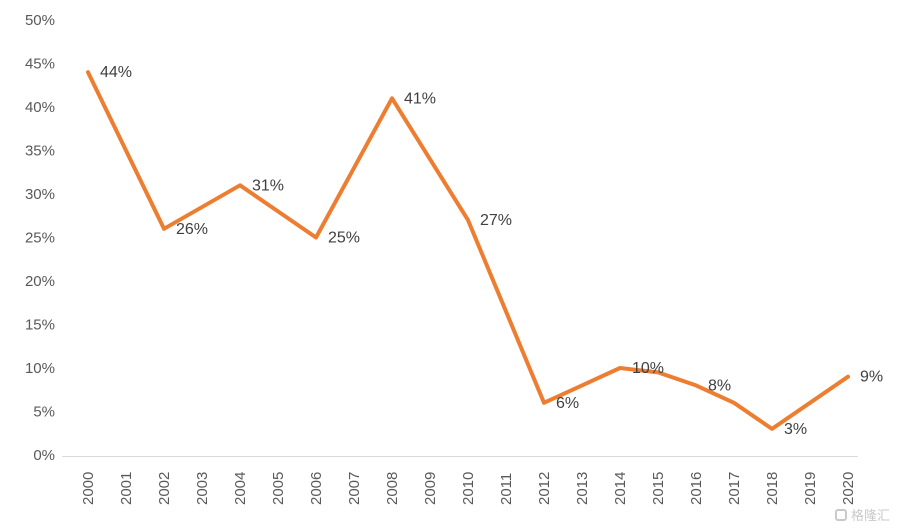  I want to click on y-tick-label: 30%, so click(40, 194).